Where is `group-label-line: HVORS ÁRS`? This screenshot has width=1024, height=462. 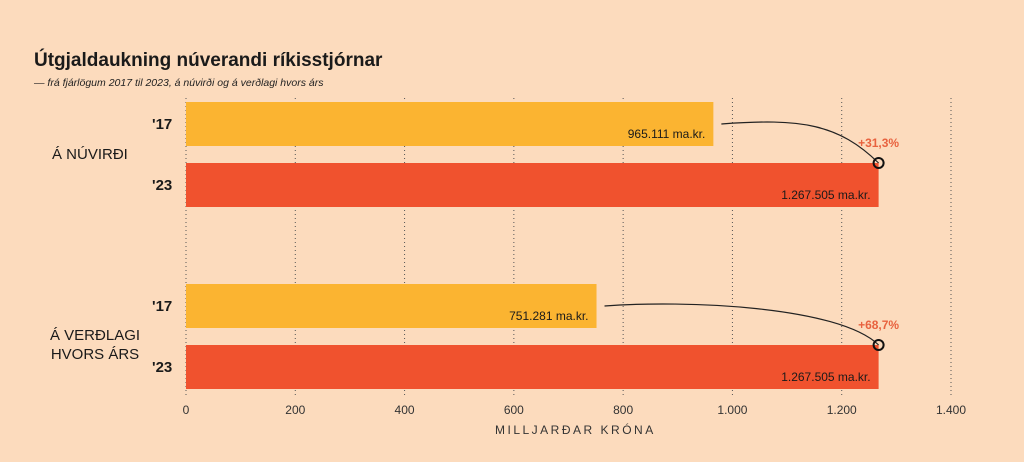
group-label-line: HVORS ÁRS is located at coordinates (95, 354).